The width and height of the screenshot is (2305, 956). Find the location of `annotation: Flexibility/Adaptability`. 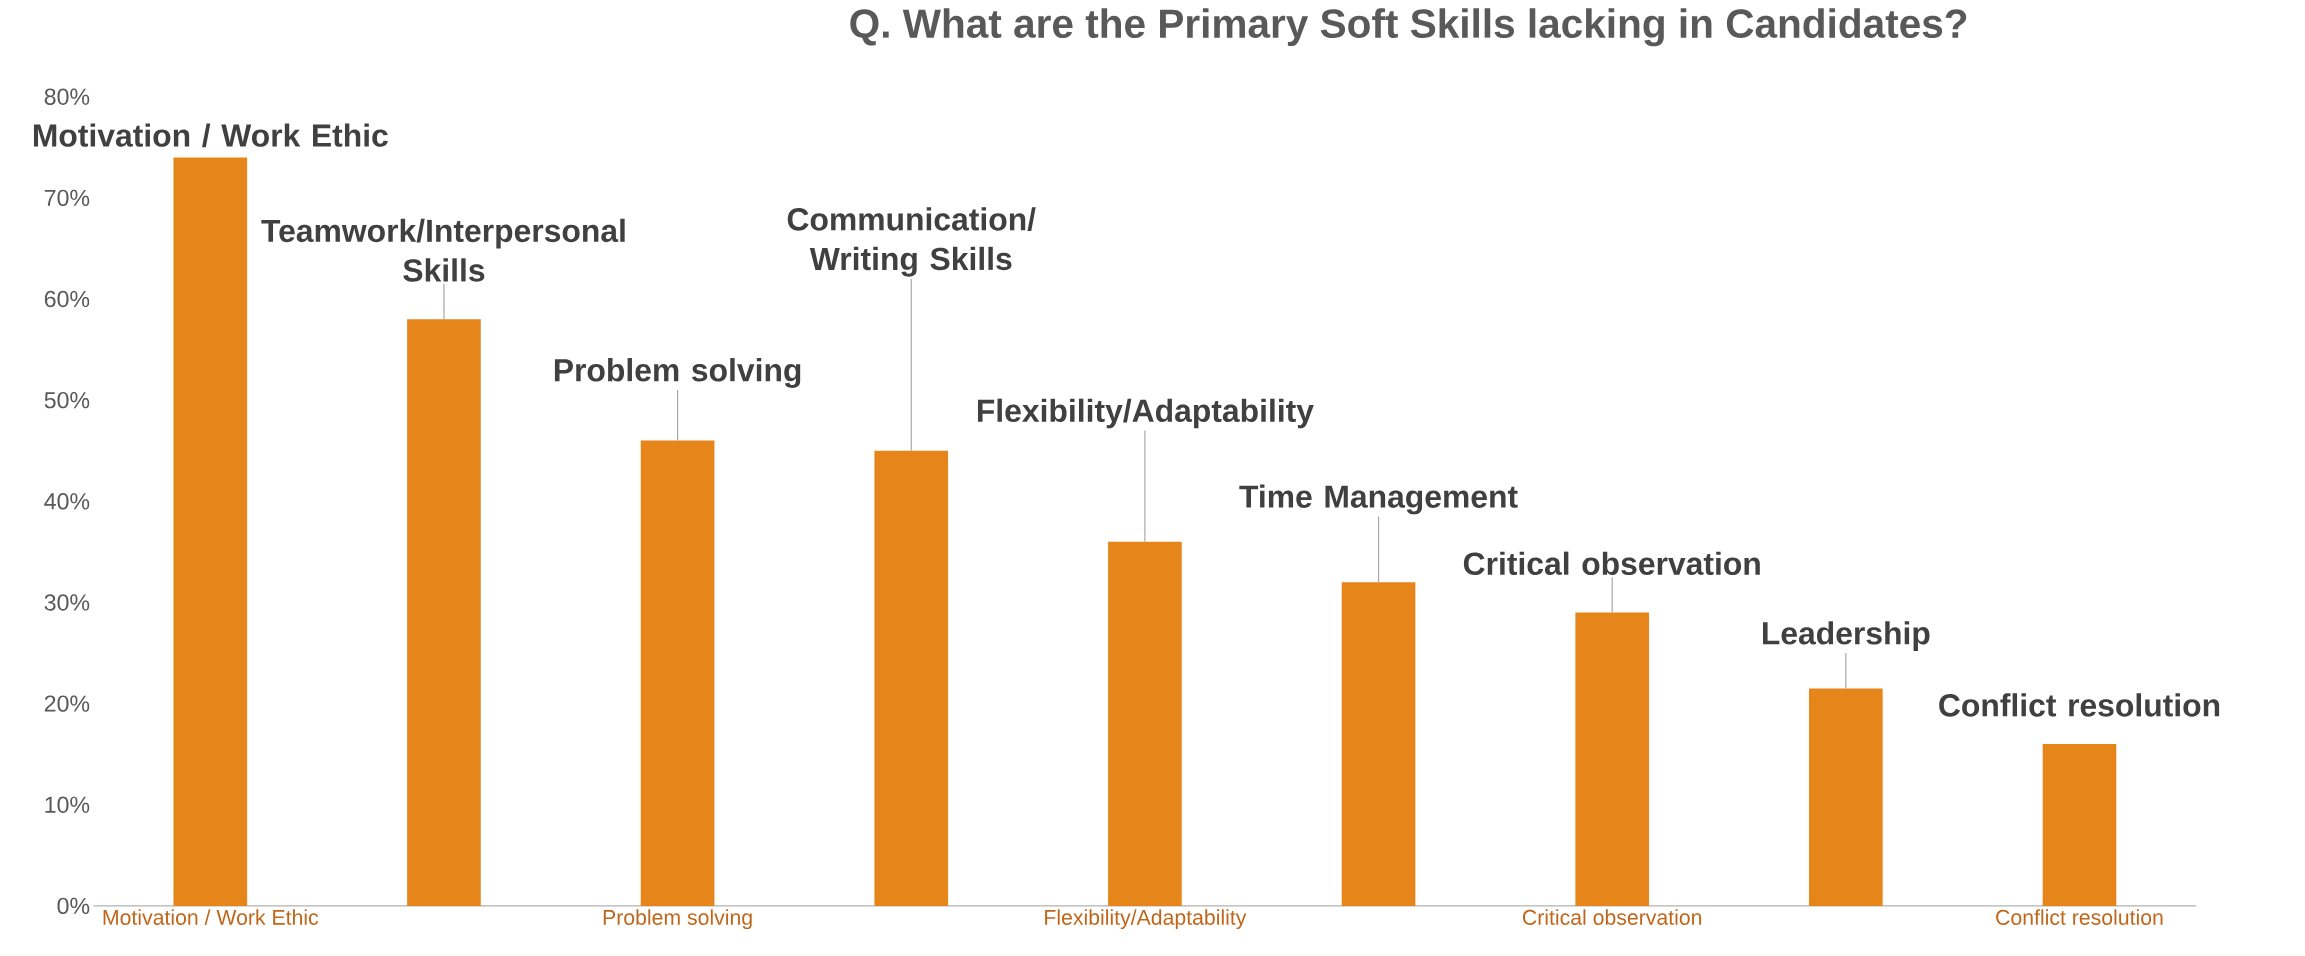

annotation: Flexibility/Adaptability is located at coordinates (1145, 413).